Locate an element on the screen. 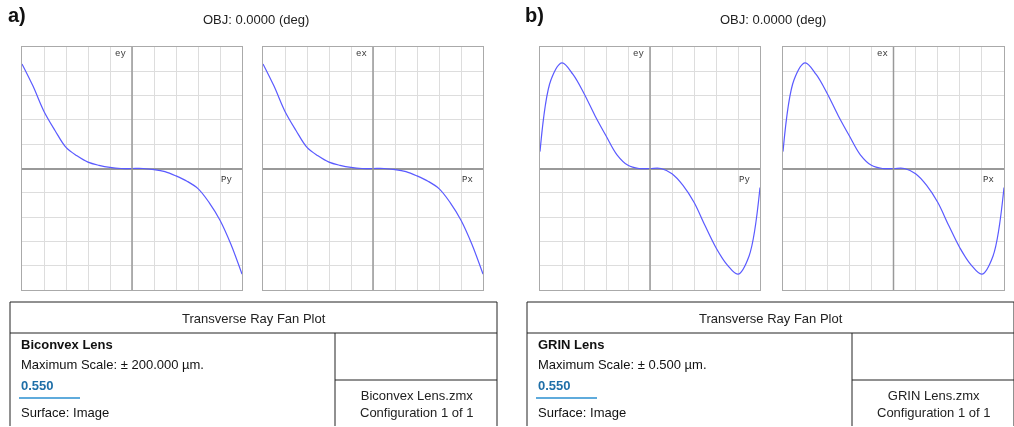 The width and height of the screenshot is (1014, 427). text: Biconvex Lens.zmx is located at coordinates (417, 395).